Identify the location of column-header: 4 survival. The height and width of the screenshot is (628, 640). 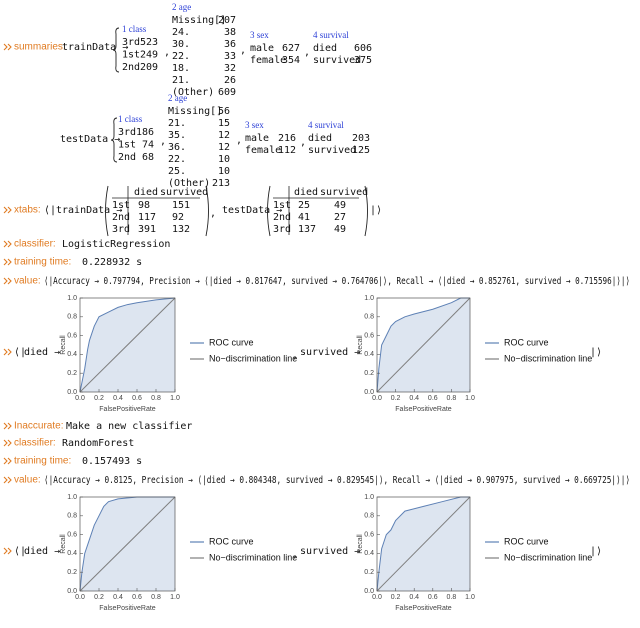
(331, 35).